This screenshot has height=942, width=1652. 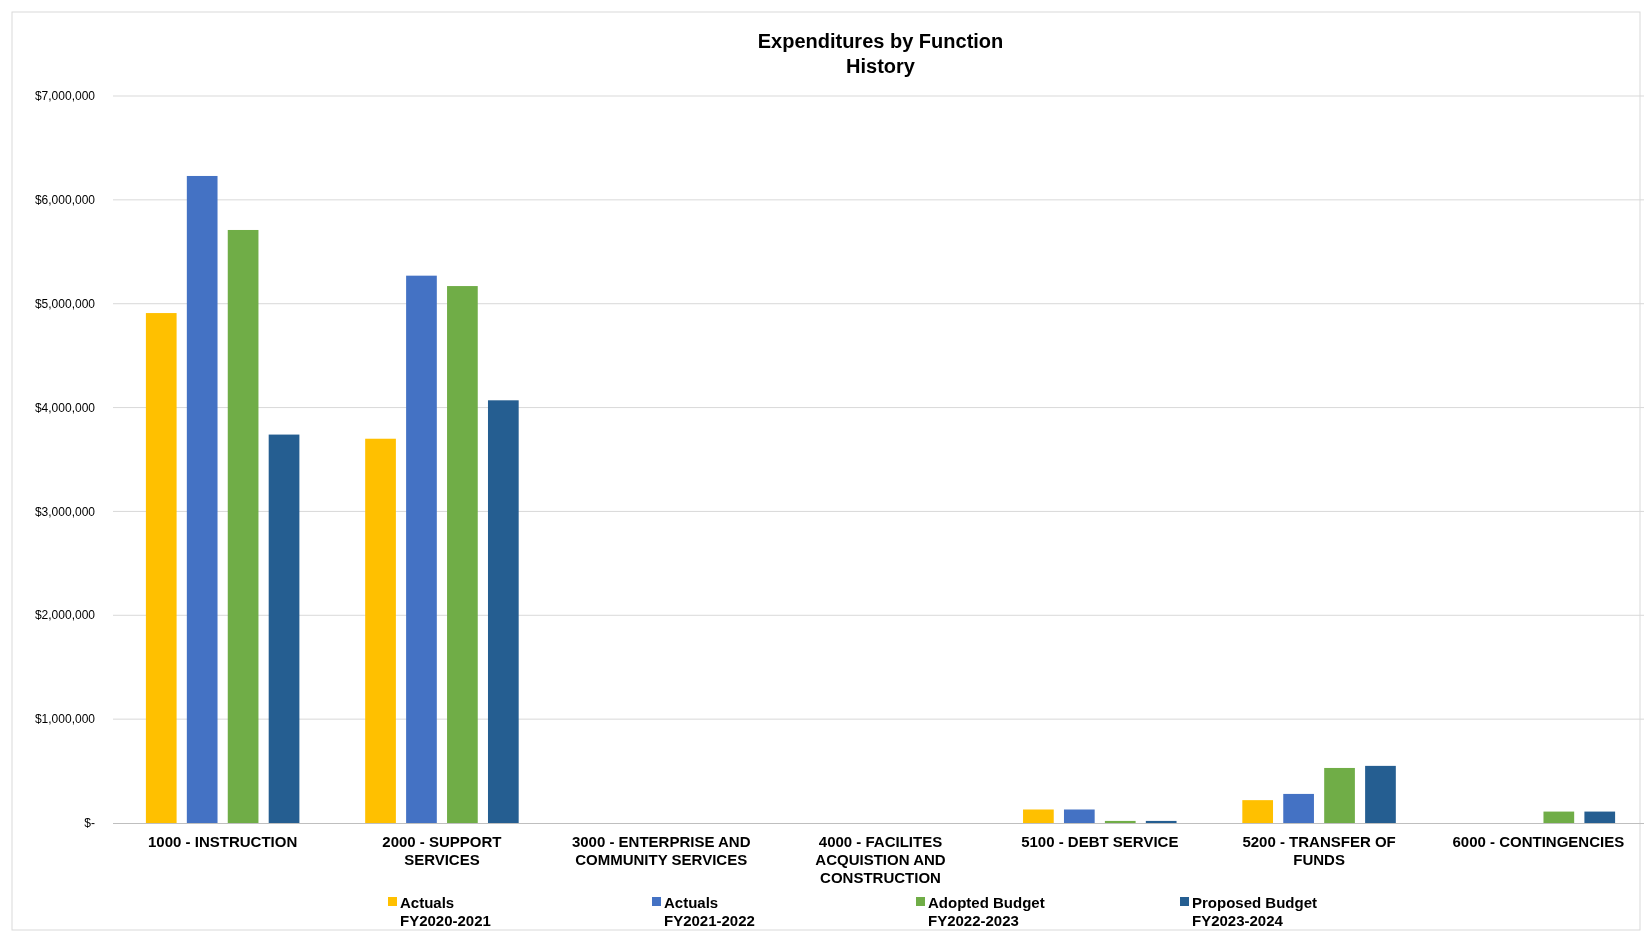 I want to click on legend-label: Actuals FY2020-2021, so click(x=445, y=911).